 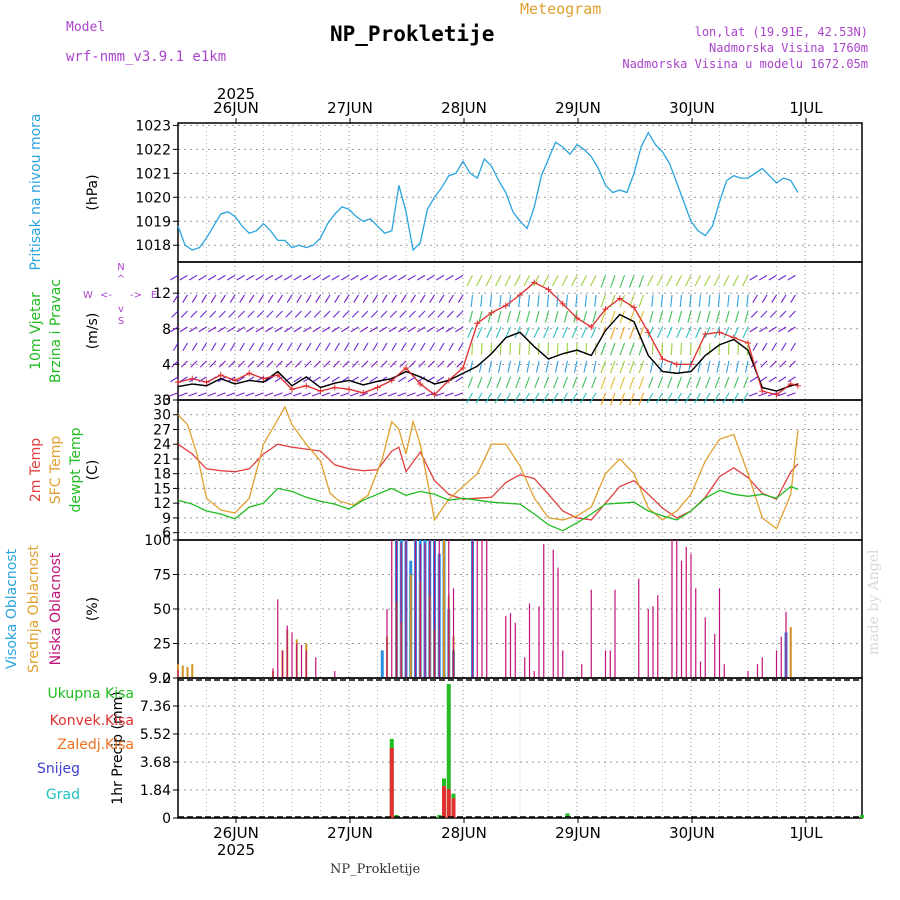 What do you see at coordinates (488, 352) in the screenshot?
I see `wind-speed-line` at bounding box center [488, 352].